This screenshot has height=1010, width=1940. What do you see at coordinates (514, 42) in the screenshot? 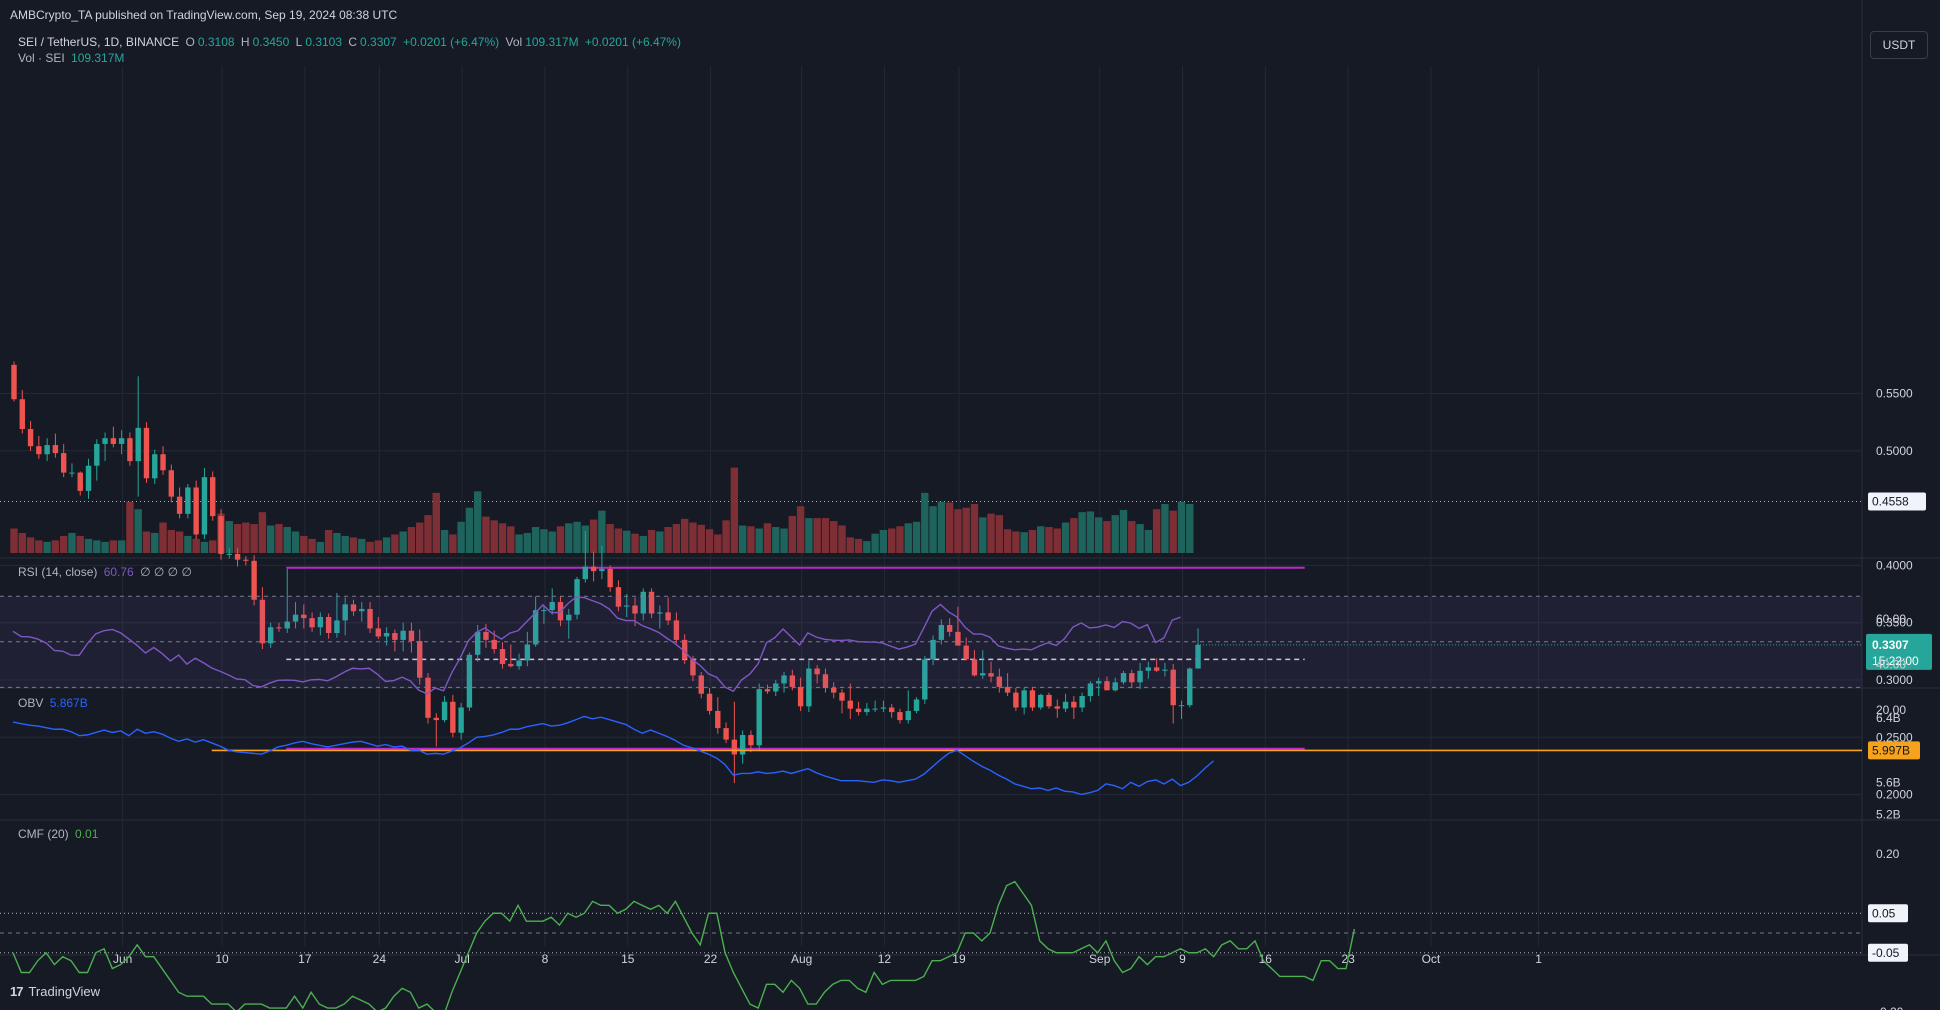
I see `vol-label: Vol` at bounding box center [514, 42].